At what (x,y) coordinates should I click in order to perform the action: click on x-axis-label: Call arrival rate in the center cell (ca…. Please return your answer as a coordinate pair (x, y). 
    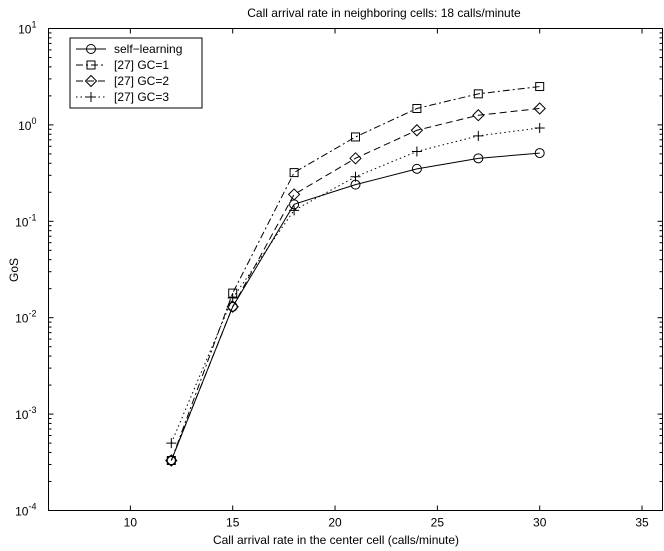
    Looking at the image, I should click on (336, 540).